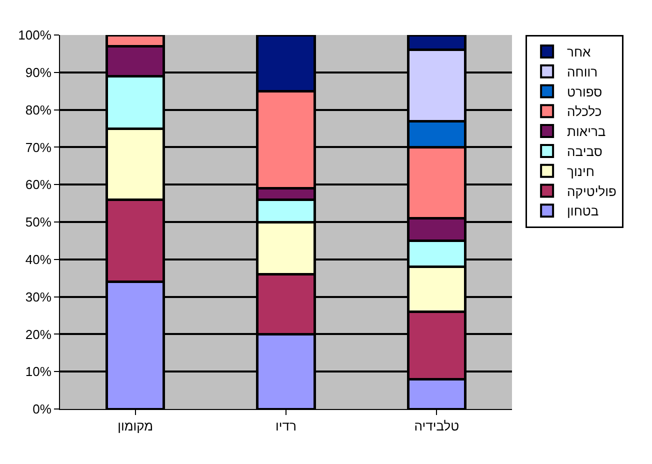 The height and width of the screenshot is (464, 652). Describe the element at coordinates (591, 191) in the screenshot. I see `legend-label: פוליטיקה` at that location.